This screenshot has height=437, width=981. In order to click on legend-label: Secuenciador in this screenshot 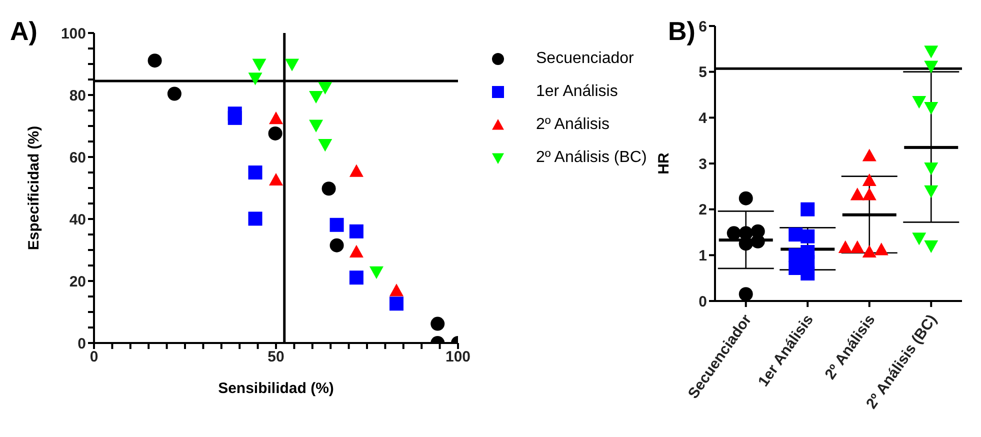, I will do `click(585, 59)`.